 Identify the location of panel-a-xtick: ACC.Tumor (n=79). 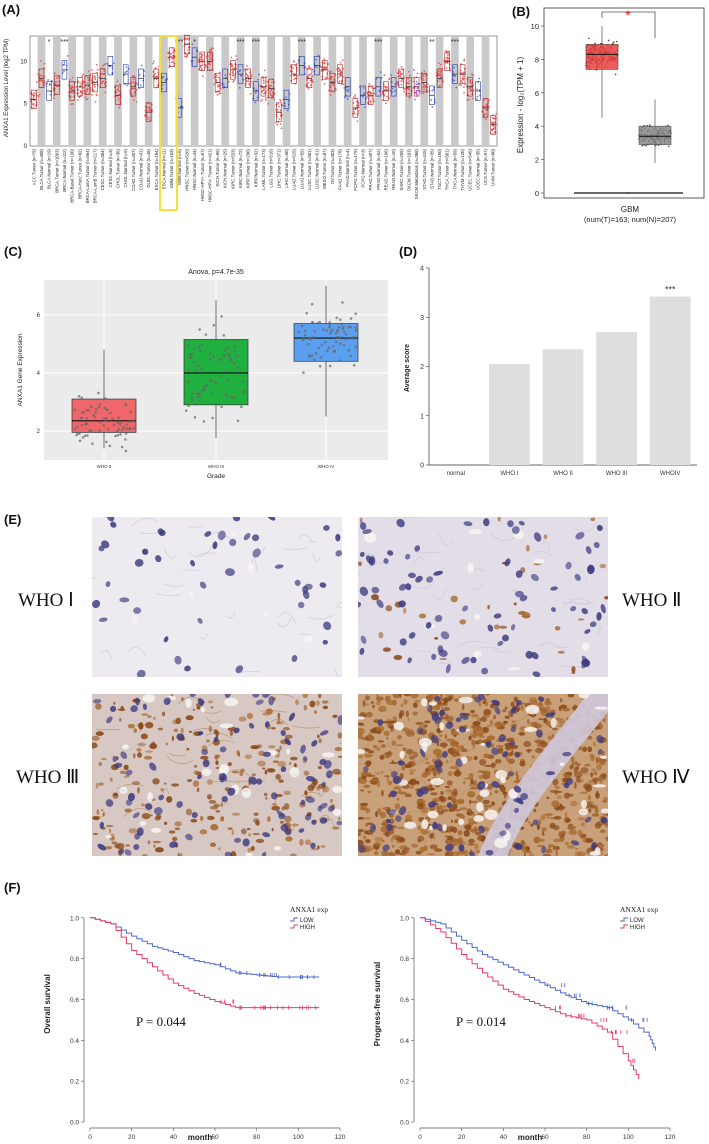
(33, 166).